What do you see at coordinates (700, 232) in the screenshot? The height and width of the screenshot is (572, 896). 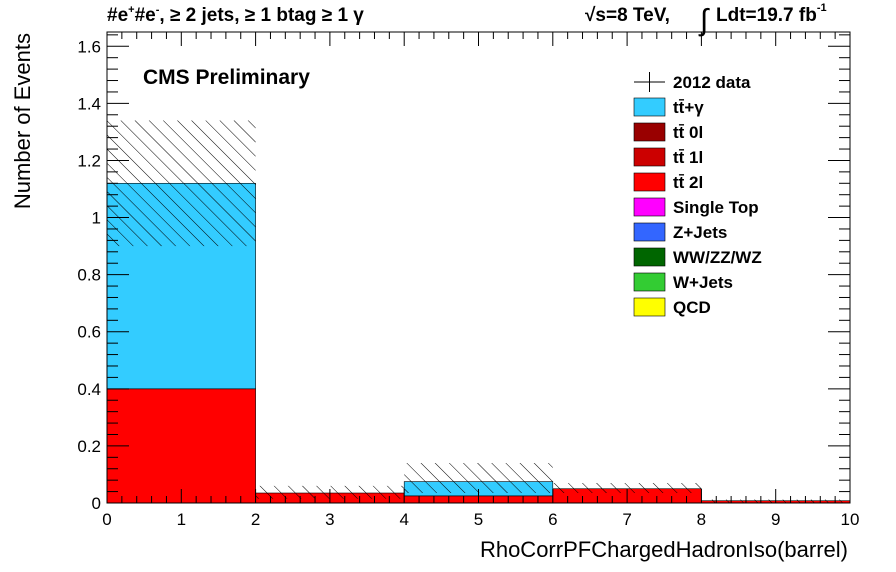 I see `legend-label-6: Z+Jets` at bounding box center [700, 232].